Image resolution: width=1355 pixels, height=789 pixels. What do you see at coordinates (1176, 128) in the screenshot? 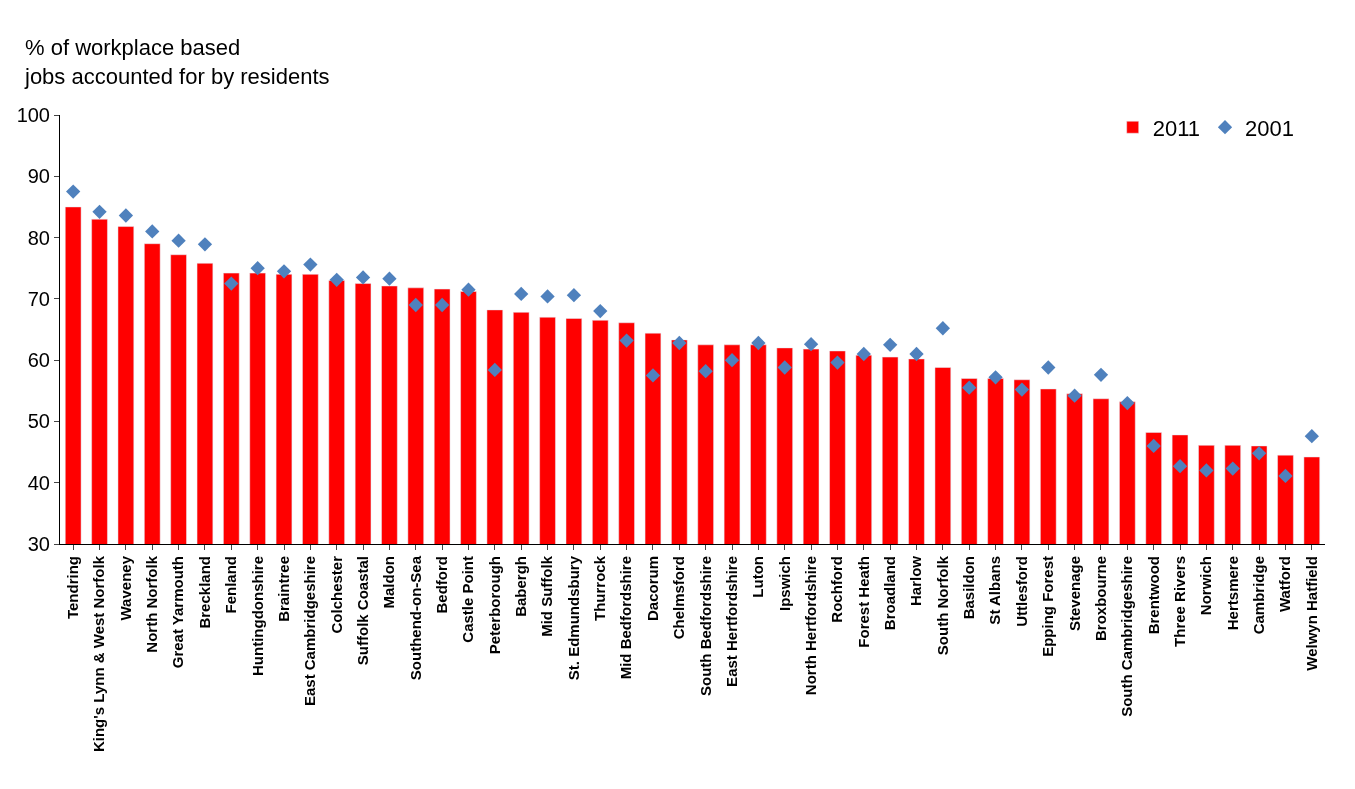
I see `legend-label: 2011` at bounding box center [1176, 128].